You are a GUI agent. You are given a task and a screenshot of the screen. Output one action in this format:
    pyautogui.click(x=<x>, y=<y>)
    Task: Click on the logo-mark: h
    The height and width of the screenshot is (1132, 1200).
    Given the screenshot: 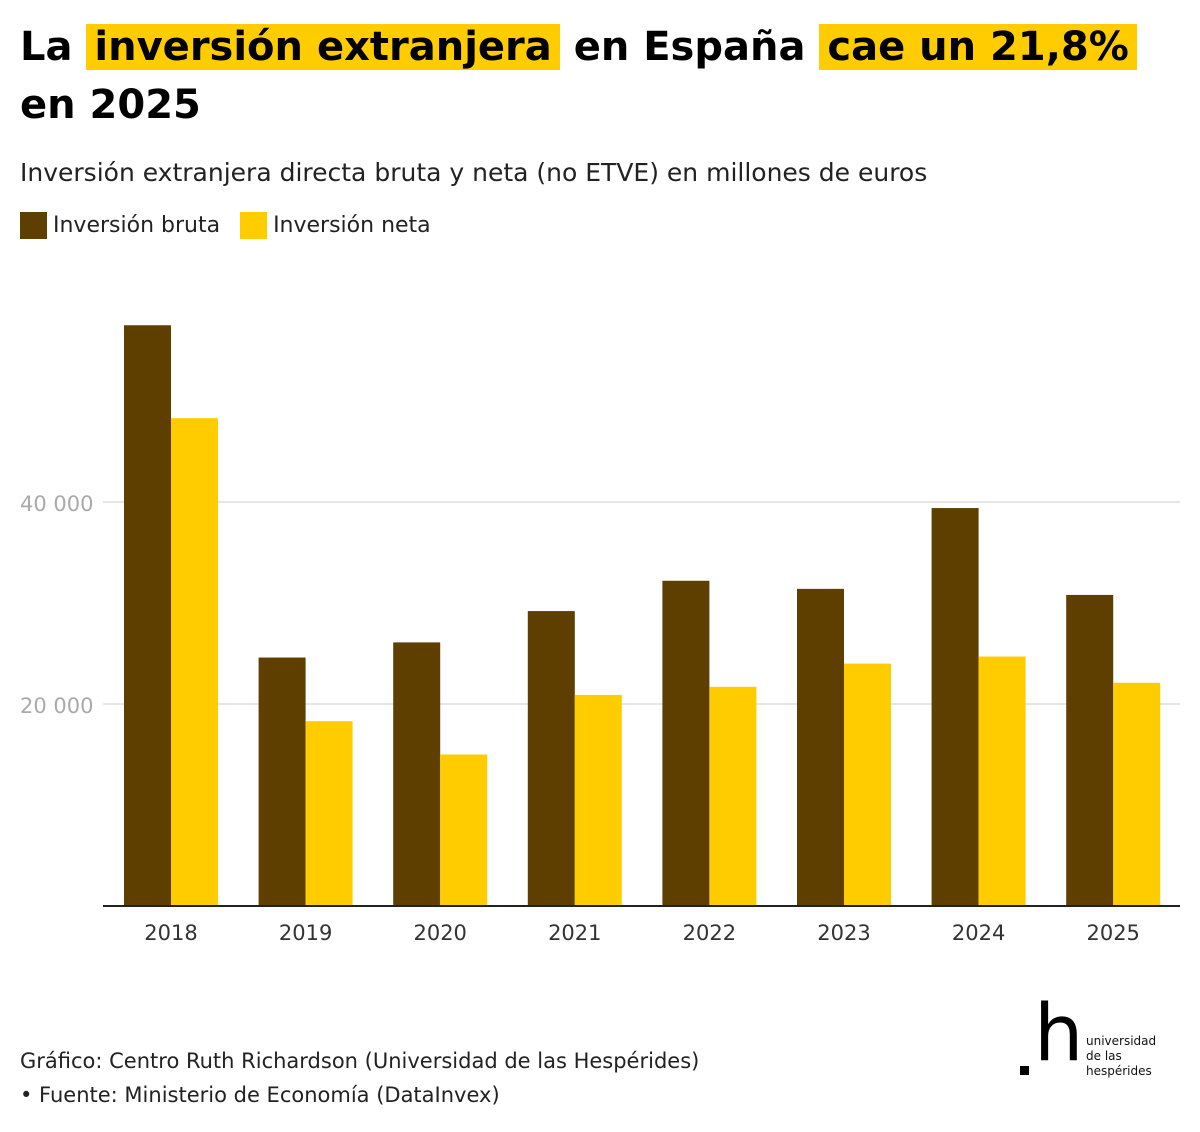 What is the action you would take?
    pyautogui.click(x=1059, y=1034)
    